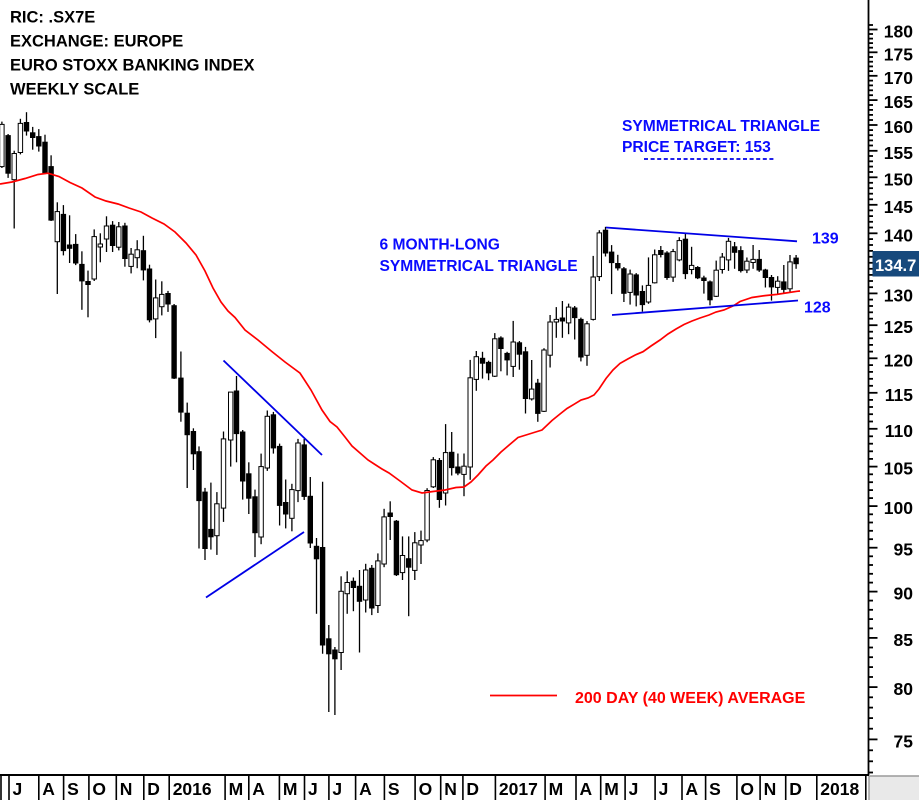 The width and height of the screenshot is (919, 800). I want to click on svg-text: 155, so click(898, 153).